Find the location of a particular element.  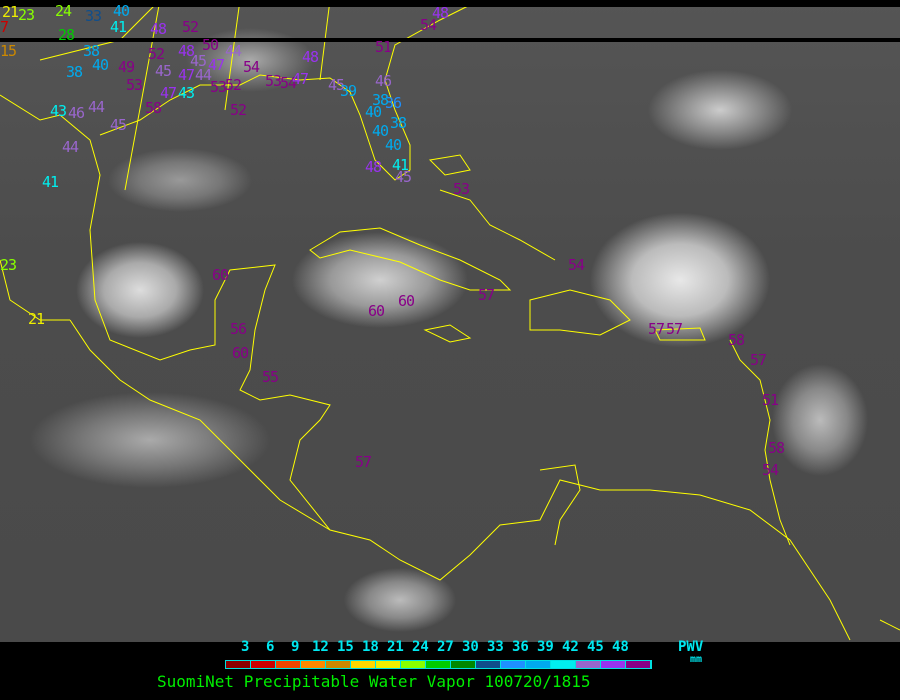

legend-tick: 45 is located at coordinates (595, 647).